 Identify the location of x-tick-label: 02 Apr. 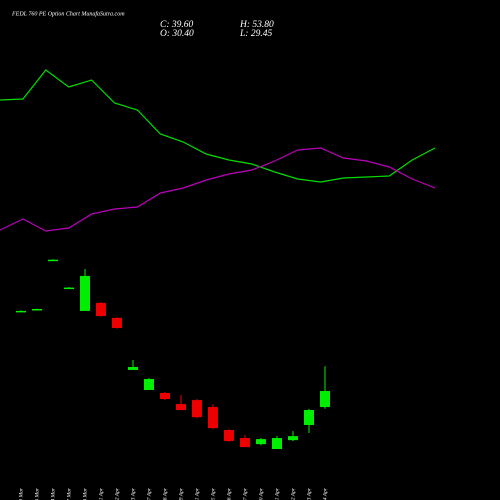
(117, 493).